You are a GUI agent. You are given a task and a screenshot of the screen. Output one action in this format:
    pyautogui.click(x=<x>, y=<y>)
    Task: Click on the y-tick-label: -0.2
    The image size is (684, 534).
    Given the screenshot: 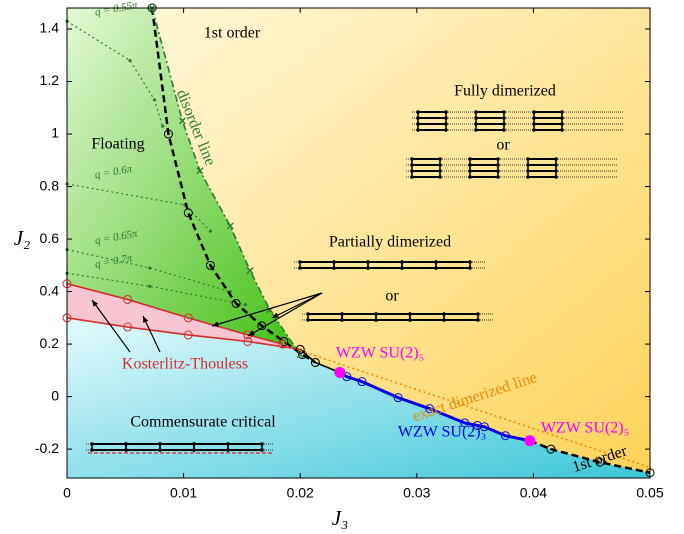 What is the action you would take?
    pyautogui.click(x=47, y=448)
    